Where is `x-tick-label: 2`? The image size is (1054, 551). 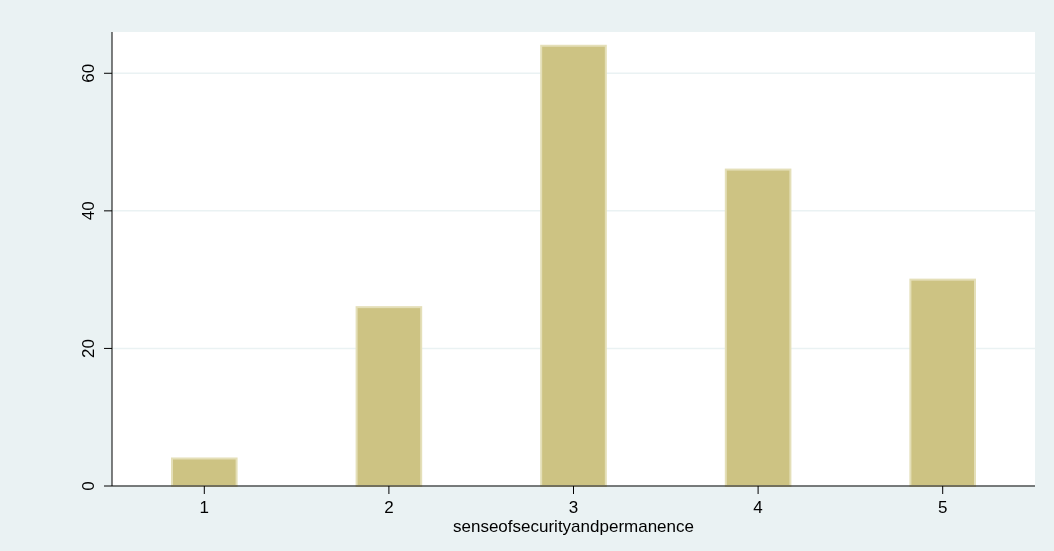 x-tick-label: 2 is located at coordinates (389, 507).